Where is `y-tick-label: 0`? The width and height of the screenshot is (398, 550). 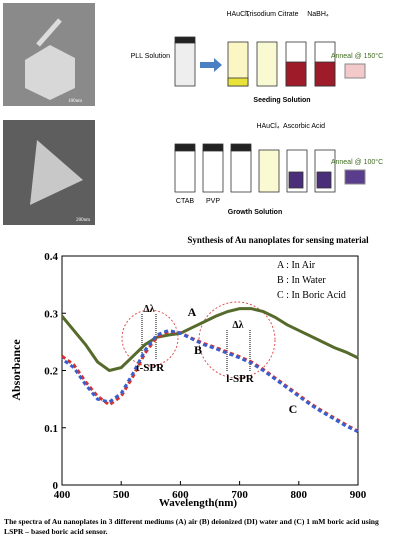
y-tick-label: 0 is located at coordinates (56, 486).